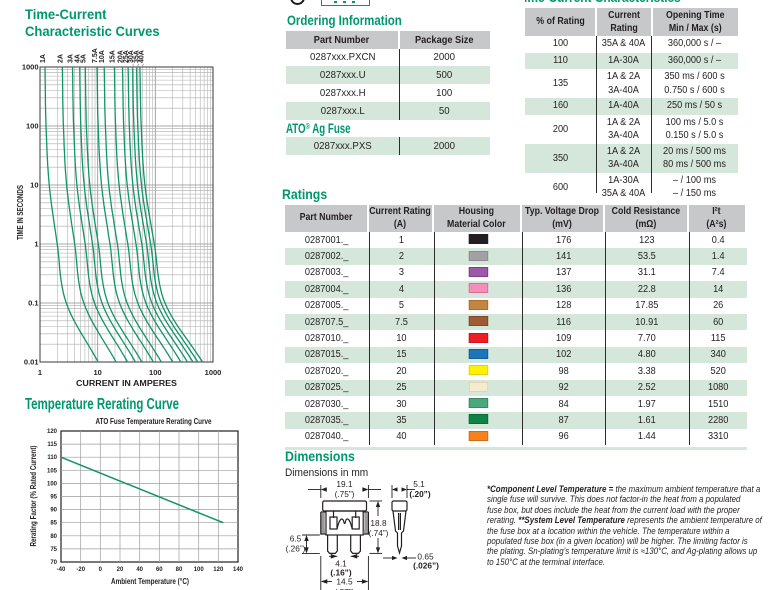  Describe the element at coordinates (296, 539) in the screenshot. I see `svg-text: 6.5` at that location.